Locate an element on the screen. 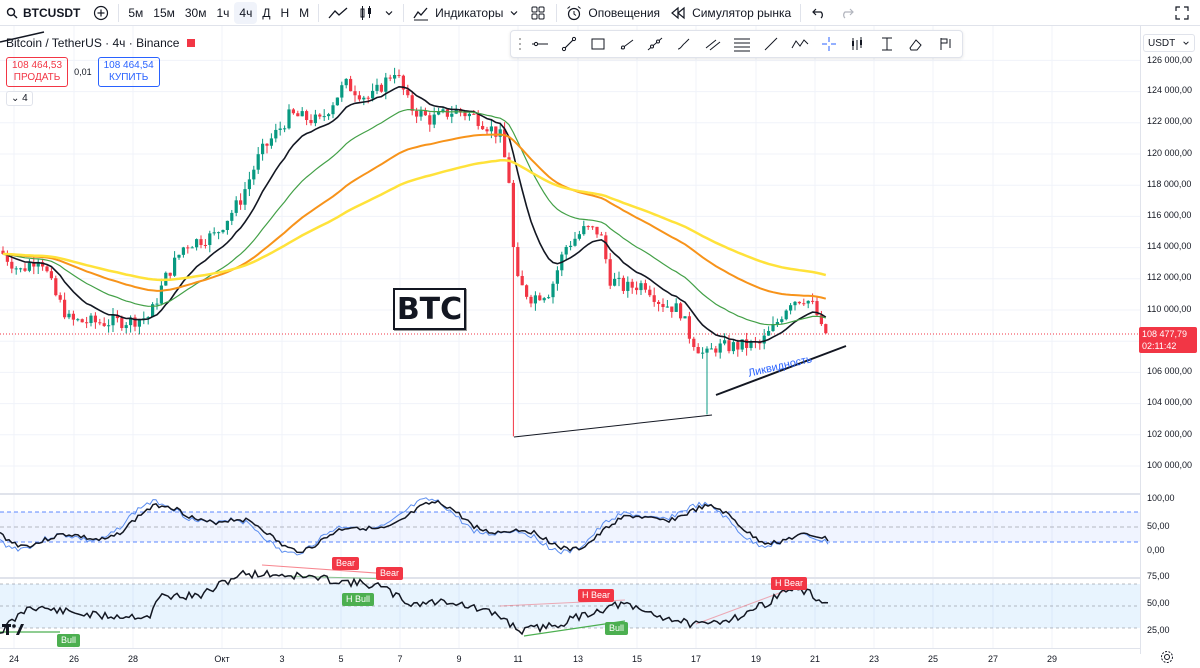 Image resolution: width=1200 pixels, height=668 pixels. alarm-clock-icon is located at coordinates (574, 12).